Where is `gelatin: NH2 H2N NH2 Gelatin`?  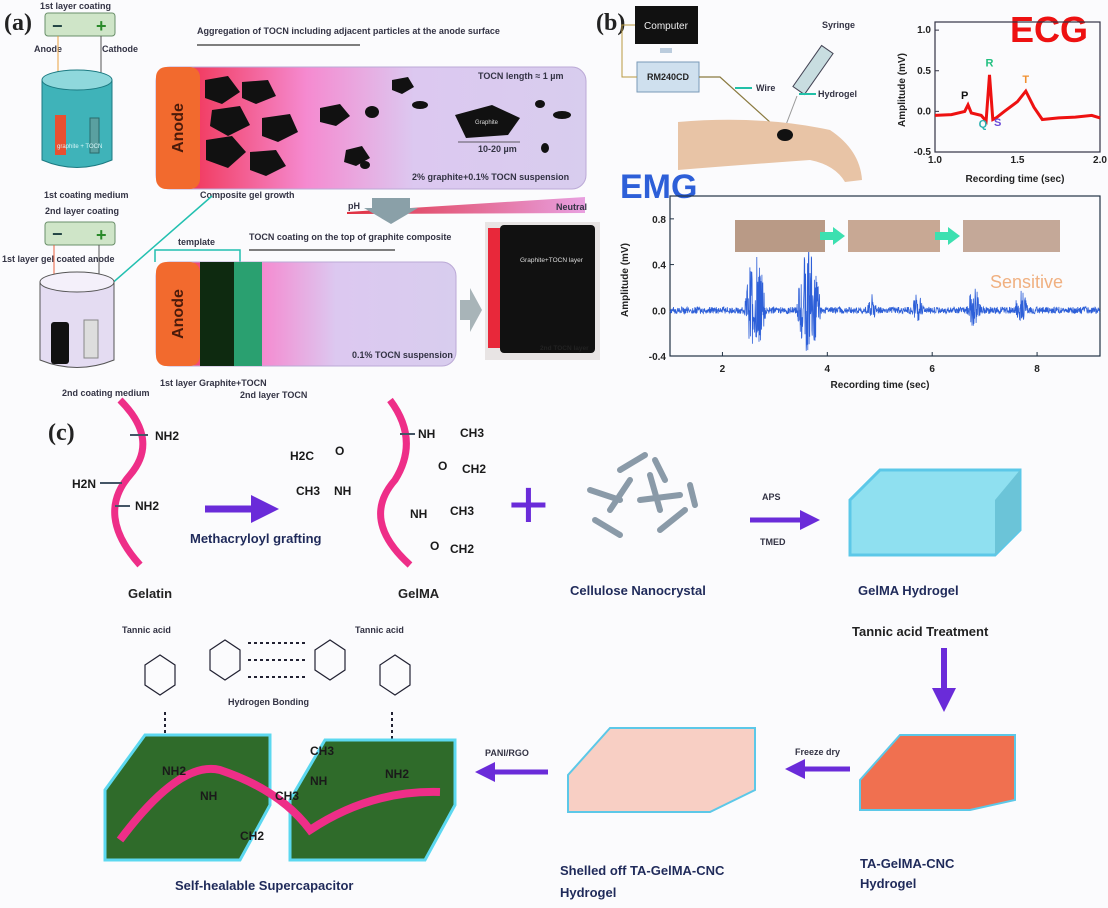 gelatin: NH2 H2N NH2 Gelatin is located at coordinates (125, 499).